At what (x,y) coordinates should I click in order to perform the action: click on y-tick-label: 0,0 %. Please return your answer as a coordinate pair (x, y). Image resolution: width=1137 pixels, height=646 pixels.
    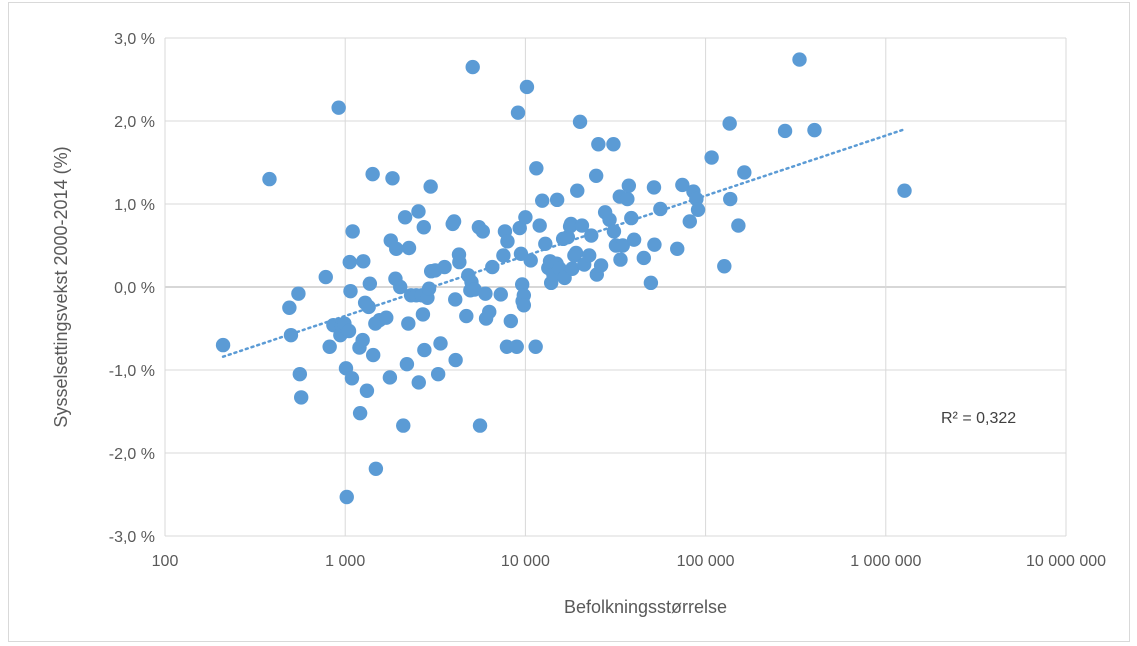
    Looking at the image, I should click on (134, 288).